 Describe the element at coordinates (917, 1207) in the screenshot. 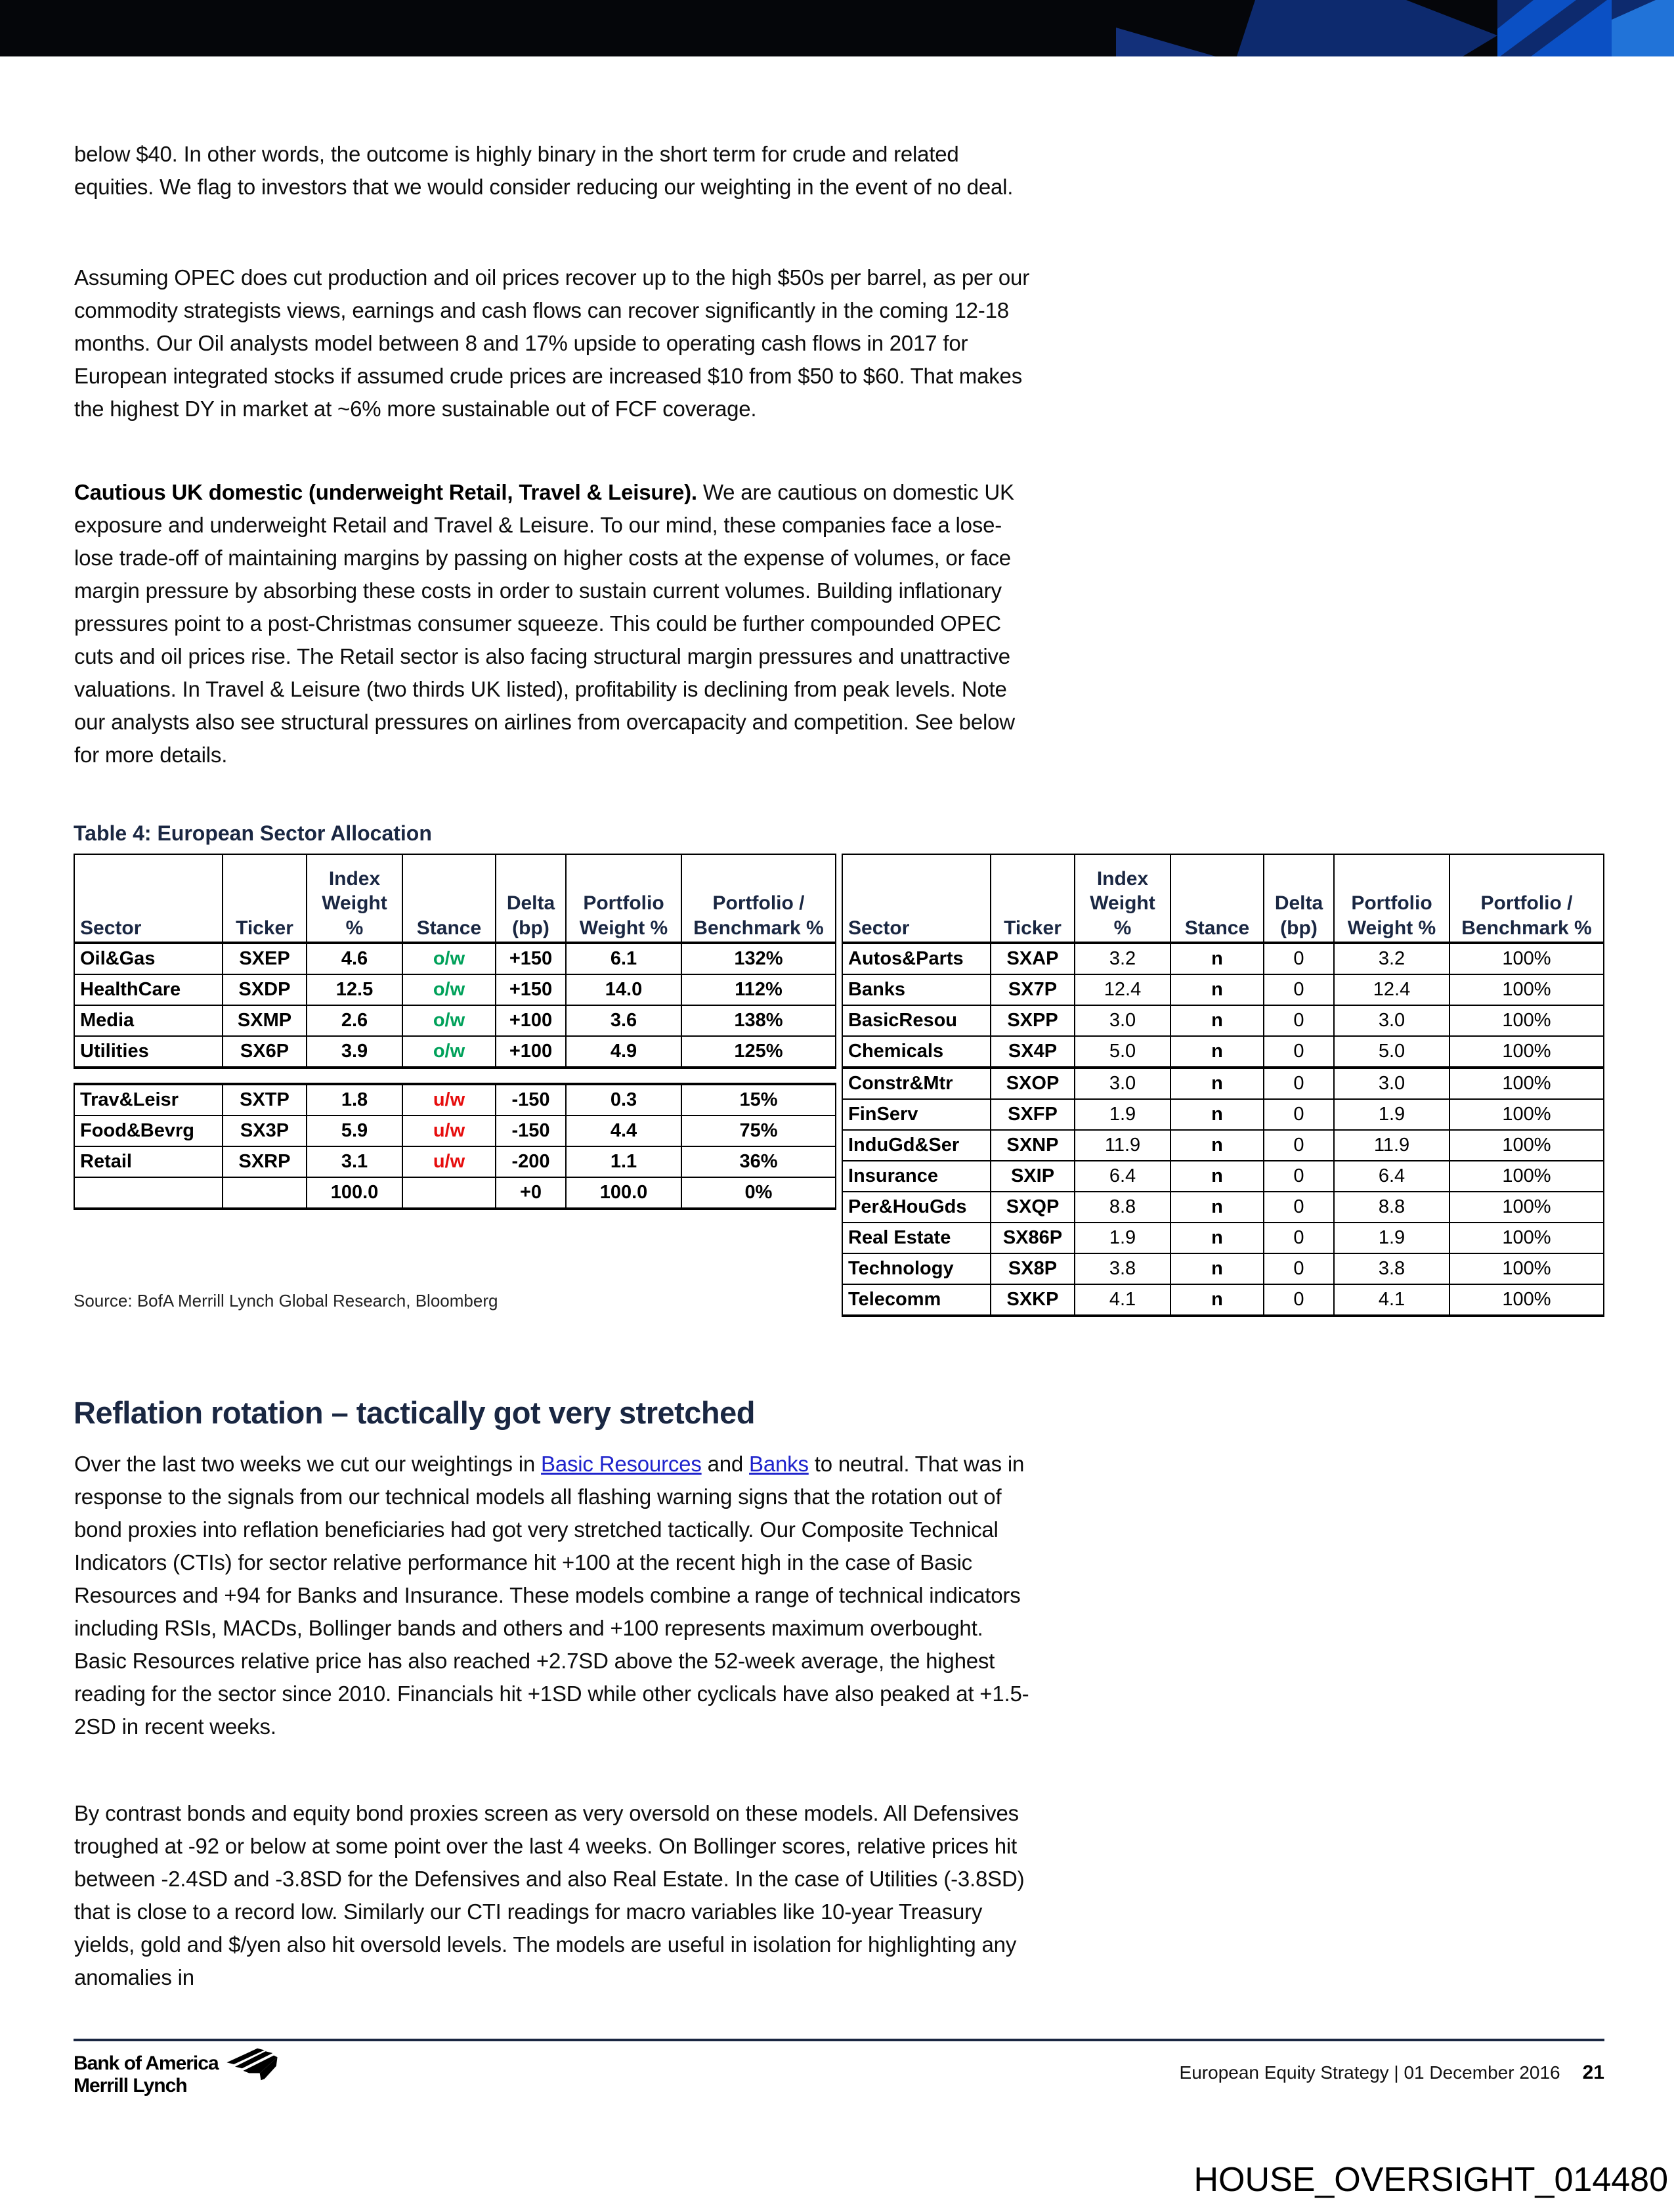

I see `table-cell: Per&HouGds` at that location.